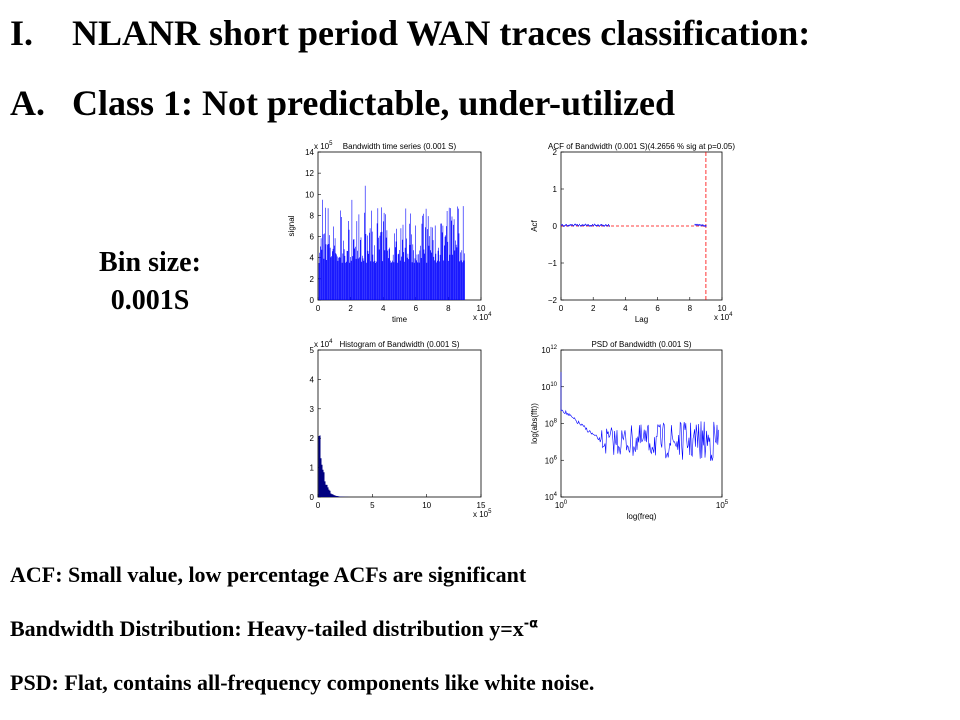  Describe the element at coordinates (150, 300) in the screenshot. I see `bin-size-value: 0.001S` at that location.